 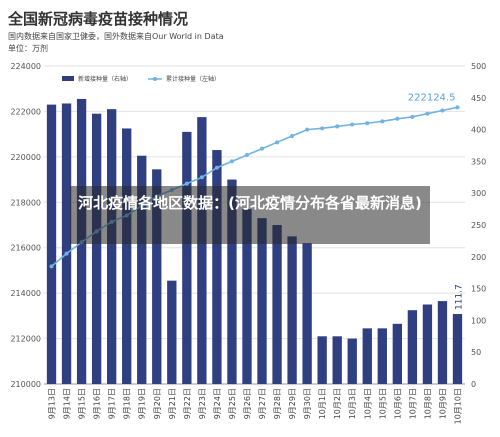 What do you see at coordinates (337, 403) in the screenshot?
I see `x-tick-label: 10月2日` at bounding box center [337, 403].